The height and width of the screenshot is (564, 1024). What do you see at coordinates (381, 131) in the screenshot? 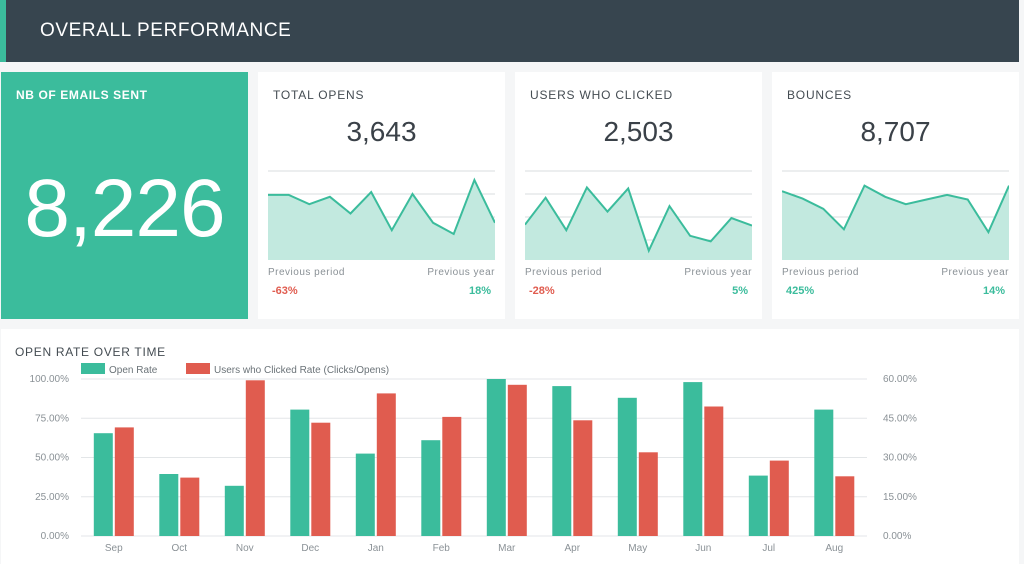
I see `total-opens-value: 3,643` at bounding box center [381, 131].